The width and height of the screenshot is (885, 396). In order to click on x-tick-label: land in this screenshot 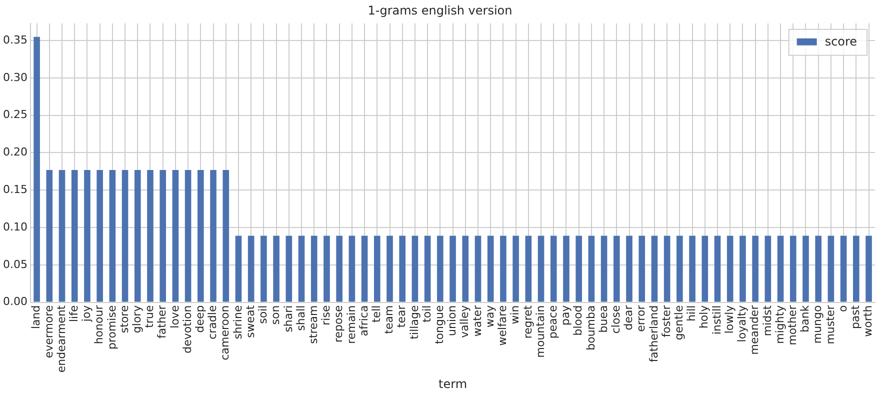, I will do `click(36, 317)`.